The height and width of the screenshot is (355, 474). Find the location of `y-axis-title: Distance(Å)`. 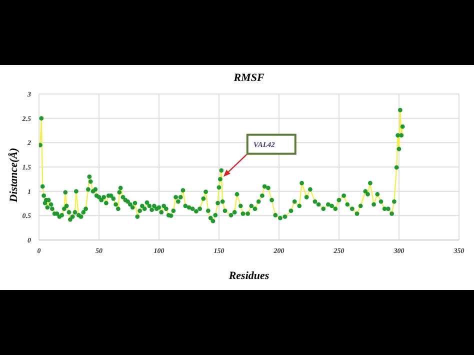

y-axis-title: Distance(Å) is located at coordinates (14, 176).